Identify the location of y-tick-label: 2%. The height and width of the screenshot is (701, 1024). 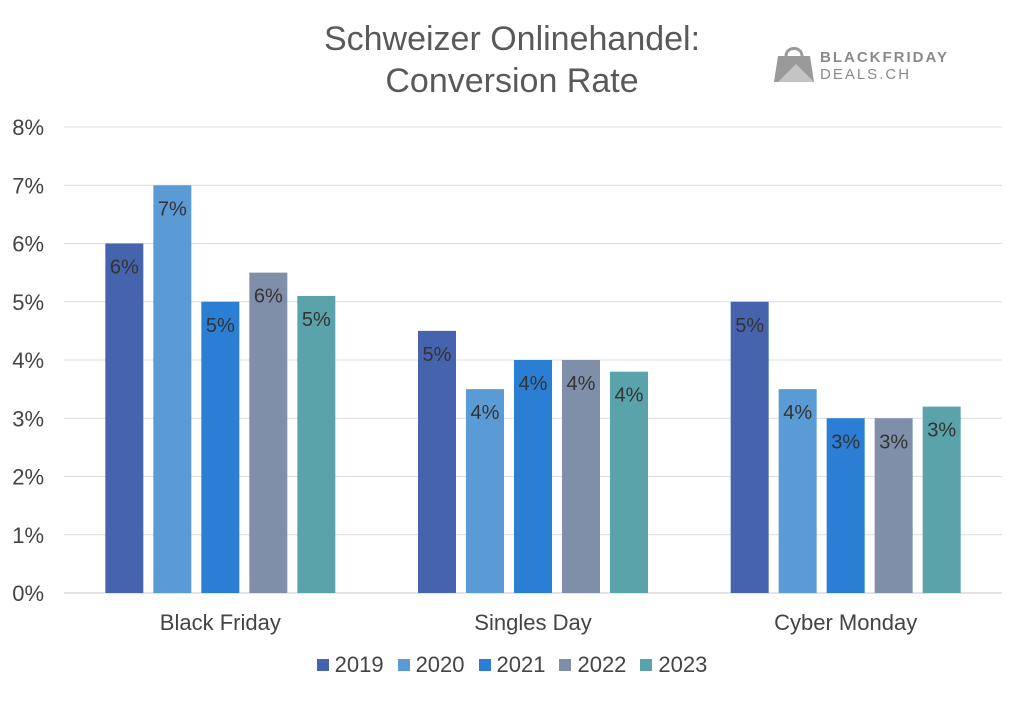
(28, 477).